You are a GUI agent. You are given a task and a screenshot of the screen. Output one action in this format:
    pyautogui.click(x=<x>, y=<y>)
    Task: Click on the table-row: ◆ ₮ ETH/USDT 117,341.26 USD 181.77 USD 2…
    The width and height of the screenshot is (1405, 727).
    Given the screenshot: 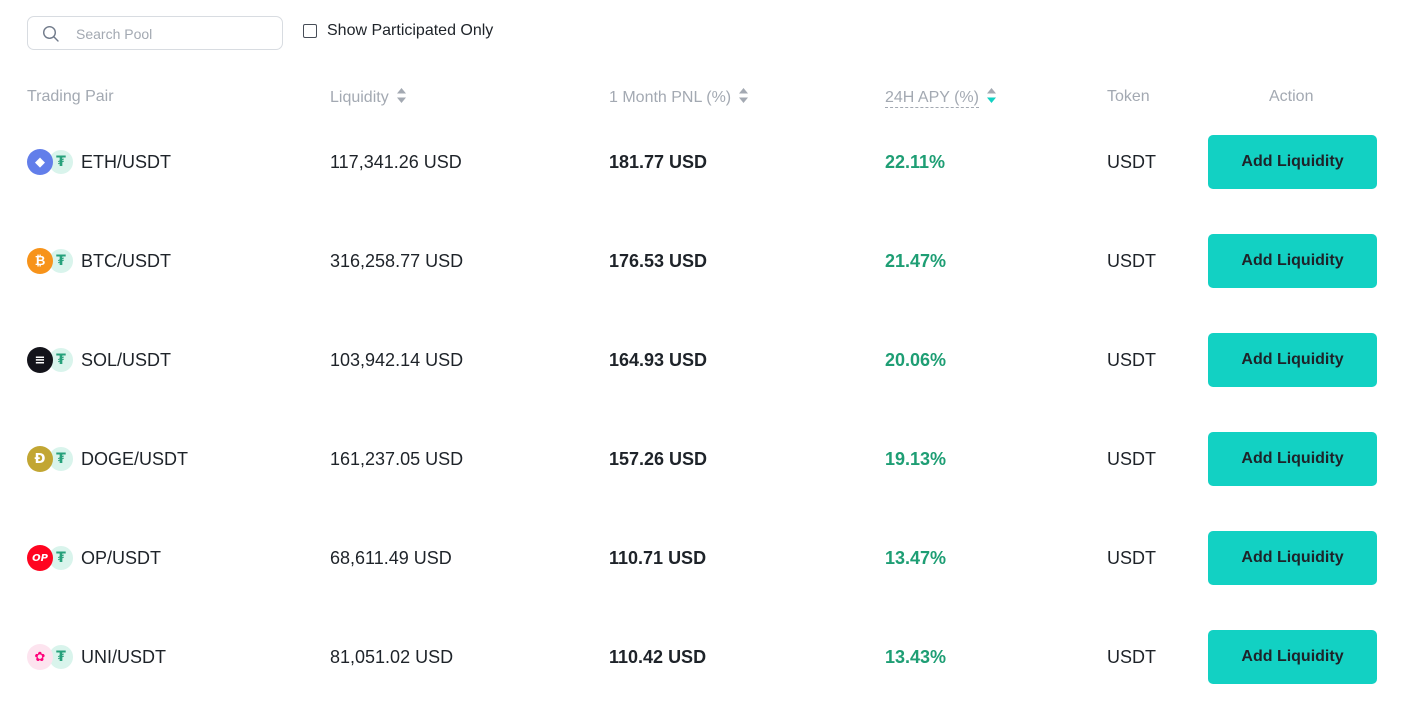 What is the action you would take?
    pyautogui.click(x=702, y=162)
    